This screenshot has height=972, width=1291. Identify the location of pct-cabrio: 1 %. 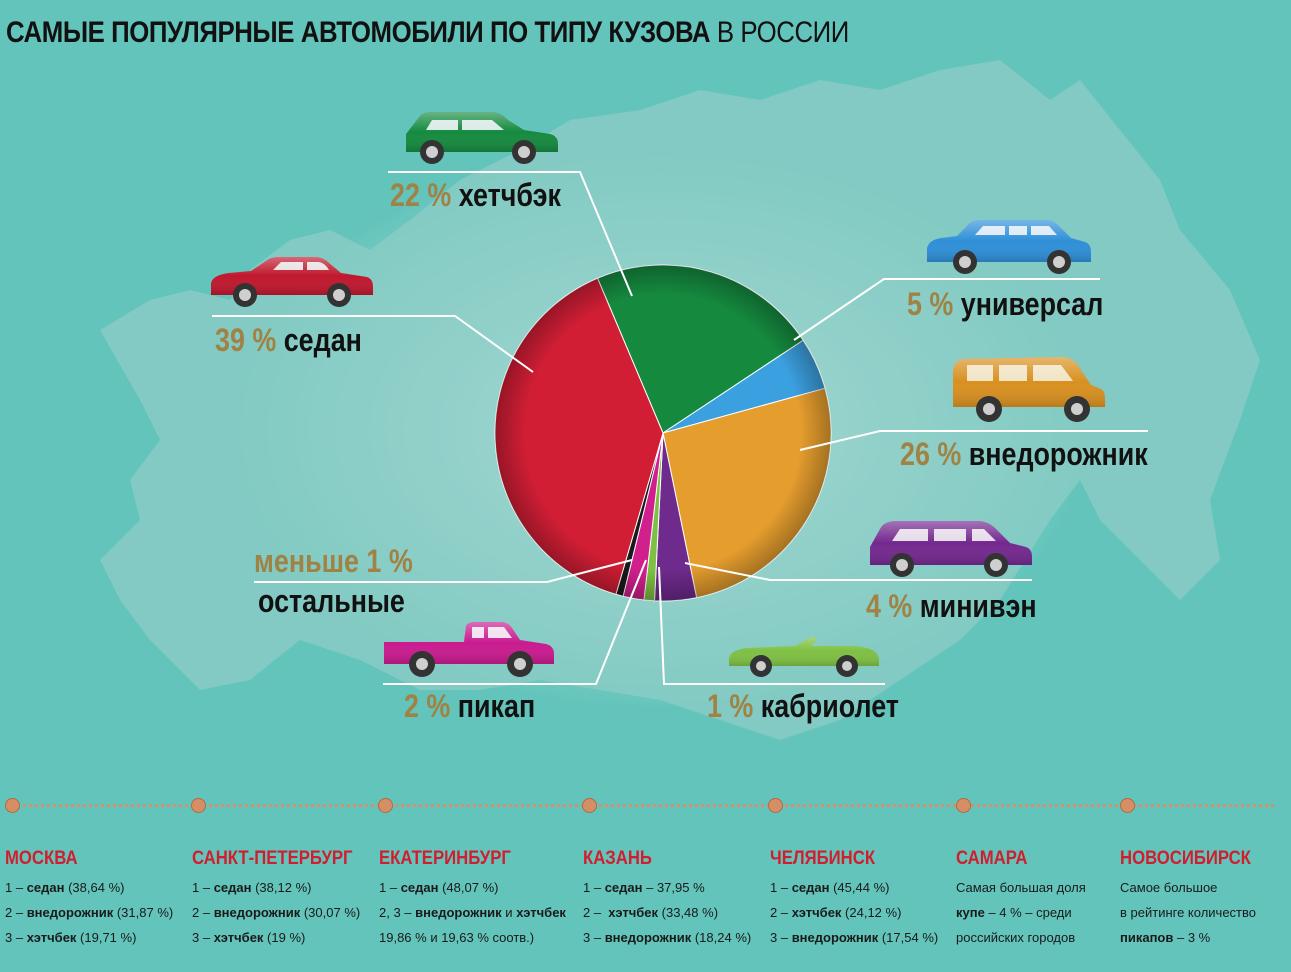
(730, 706).